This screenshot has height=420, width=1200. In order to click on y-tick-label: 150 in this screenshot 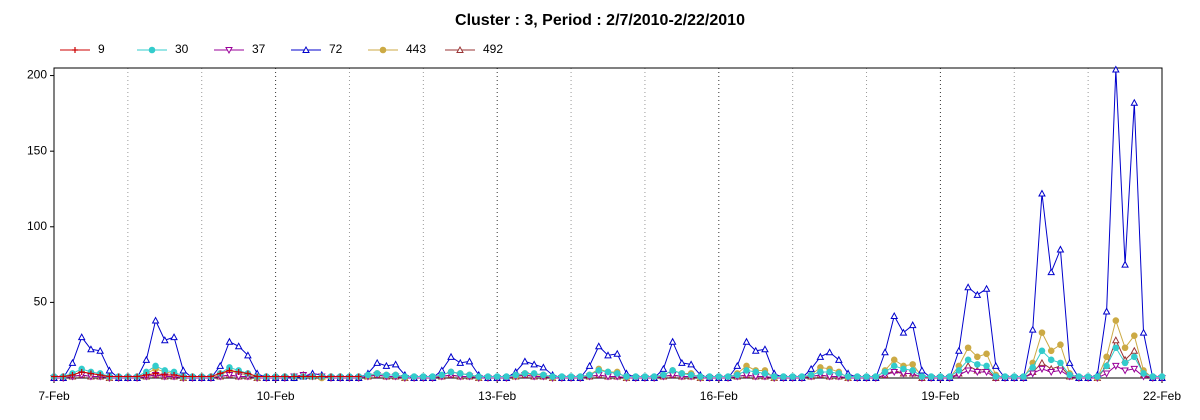, I will do `click(37, 150)`.